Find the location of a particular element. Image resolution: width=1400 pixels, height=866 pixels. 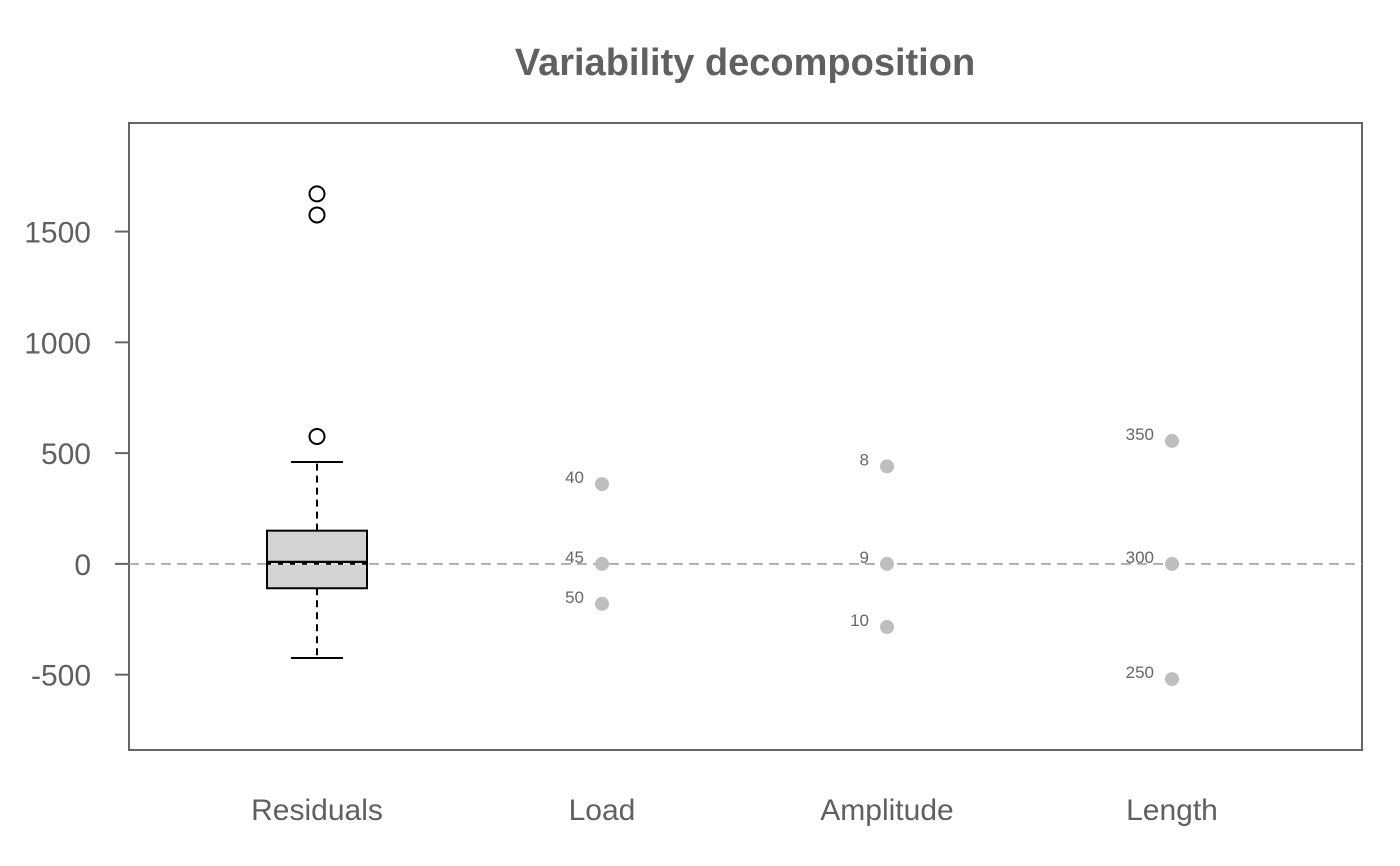

x-category-label: Amplitude is located at coordinates (886, 810).